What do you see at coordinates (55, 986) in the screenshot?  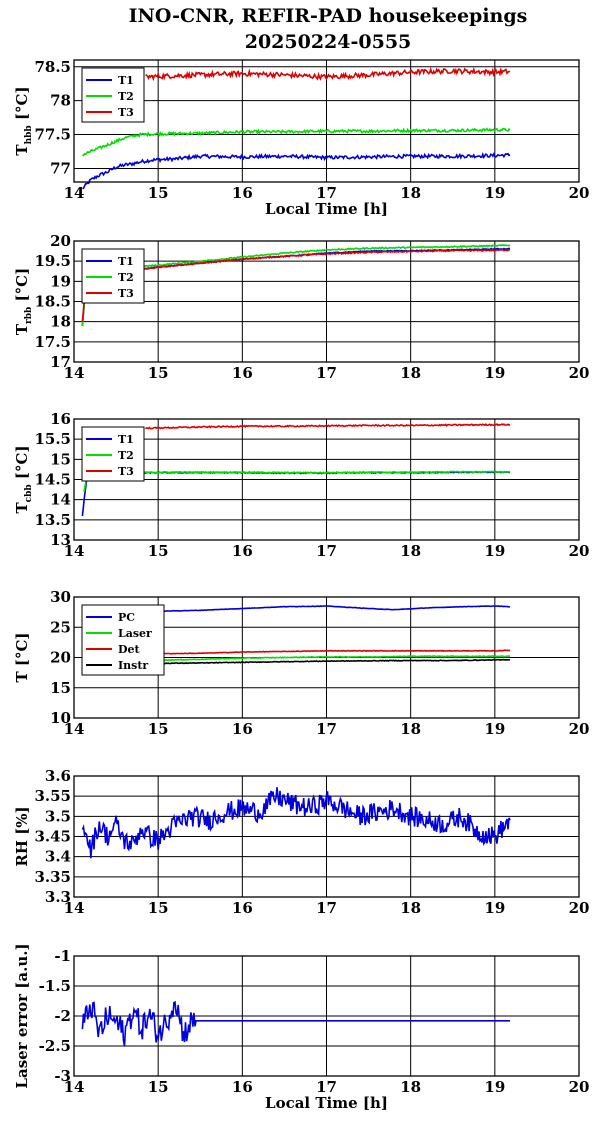 I see `y-tick-label: -1.5` at bounding box center [55, 986].